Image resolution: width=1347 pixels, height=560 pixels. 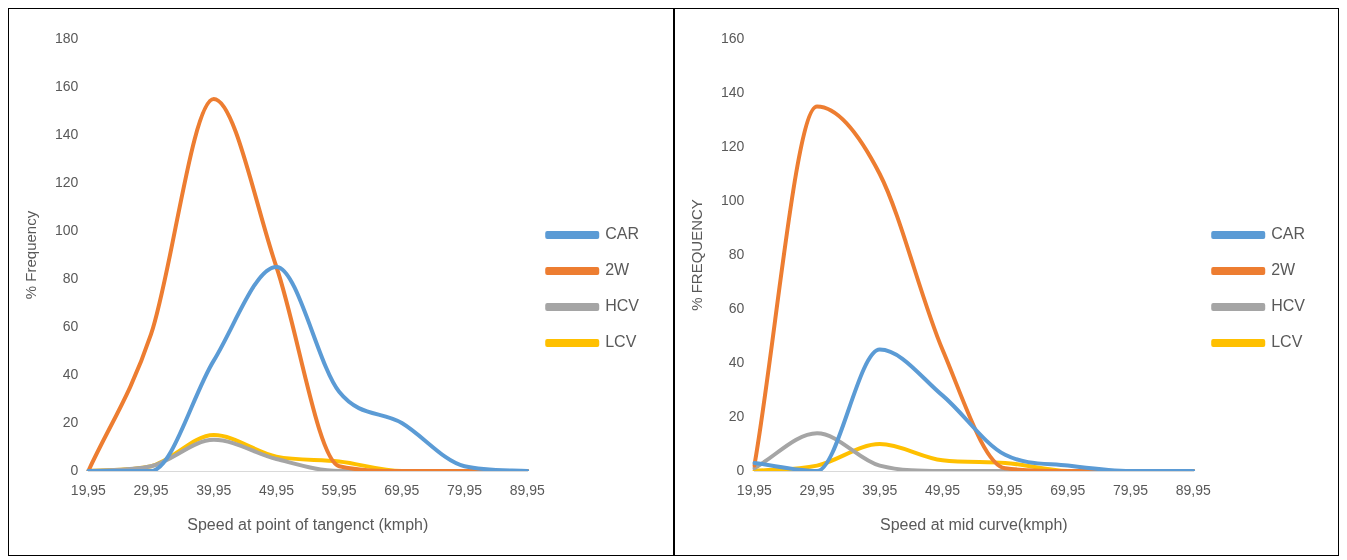 What do you see at coordinates (973, 524) in the screenshot?
I see `x-axis-title: Speed at mid curve(kmph)` at bounding box center [973, 524].